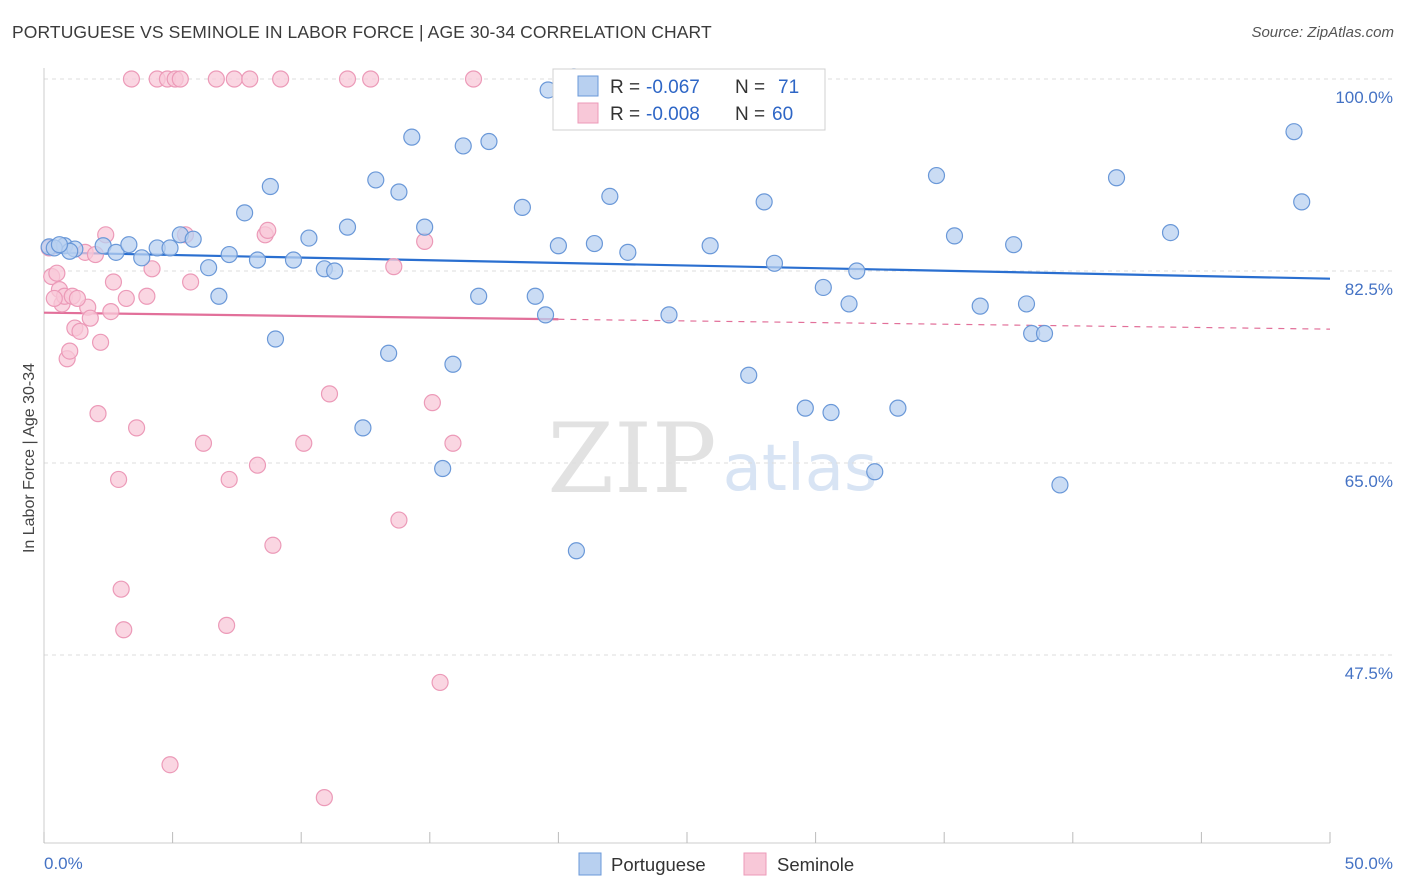 The width and height of the screenshot is (1406, 892). Describe the element at coordinates (590, 864) in the screenshot. I see `bottom-legend-swatch-portuguese` at that location.